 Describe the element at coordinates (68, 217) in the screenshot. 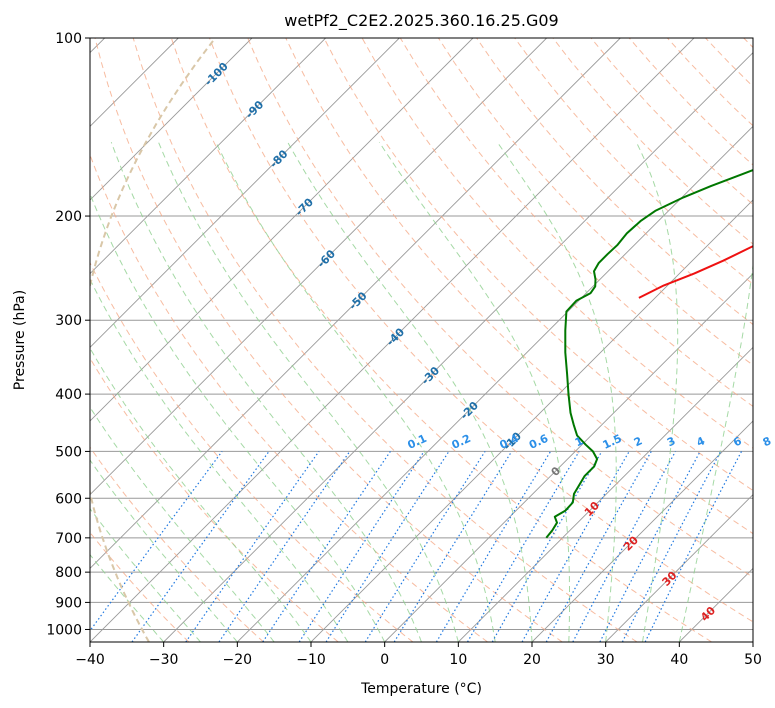

I see `y-tick-label: 200` at that location.